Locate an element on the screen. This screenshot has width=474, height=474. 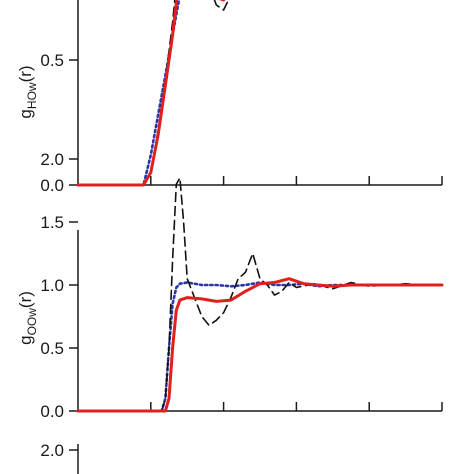
series-line-dashed is located at coordinates (153, 93).